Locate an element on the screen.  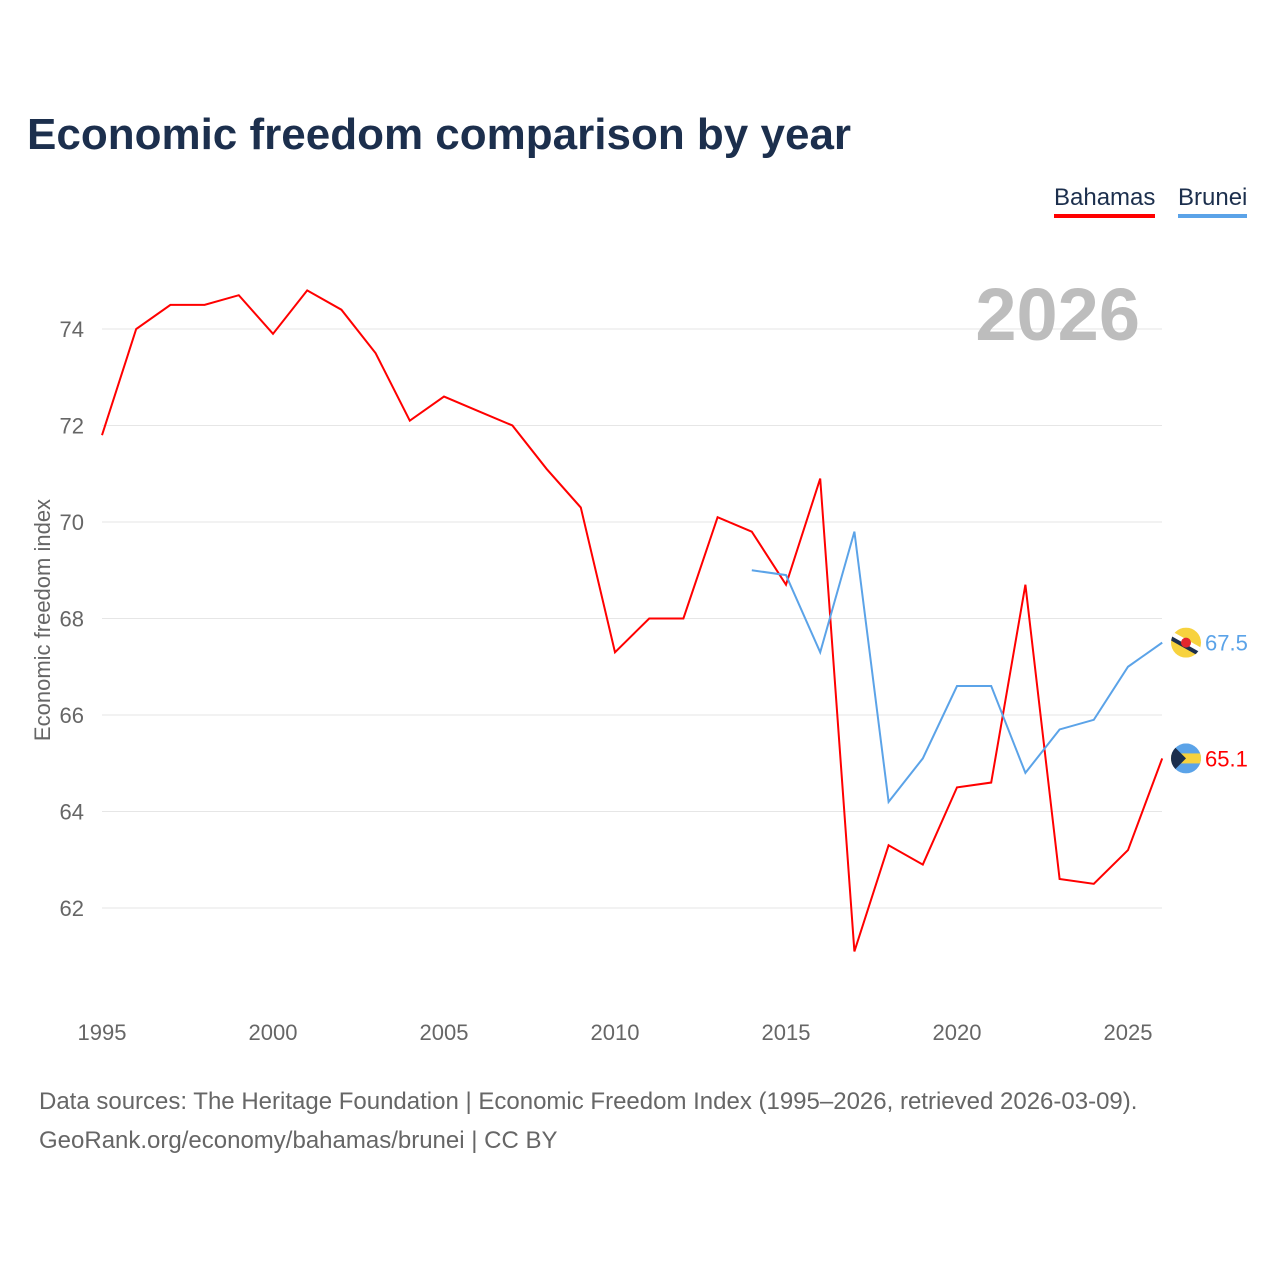
y-tick-label: 74 is located at coordinates (72, 329).